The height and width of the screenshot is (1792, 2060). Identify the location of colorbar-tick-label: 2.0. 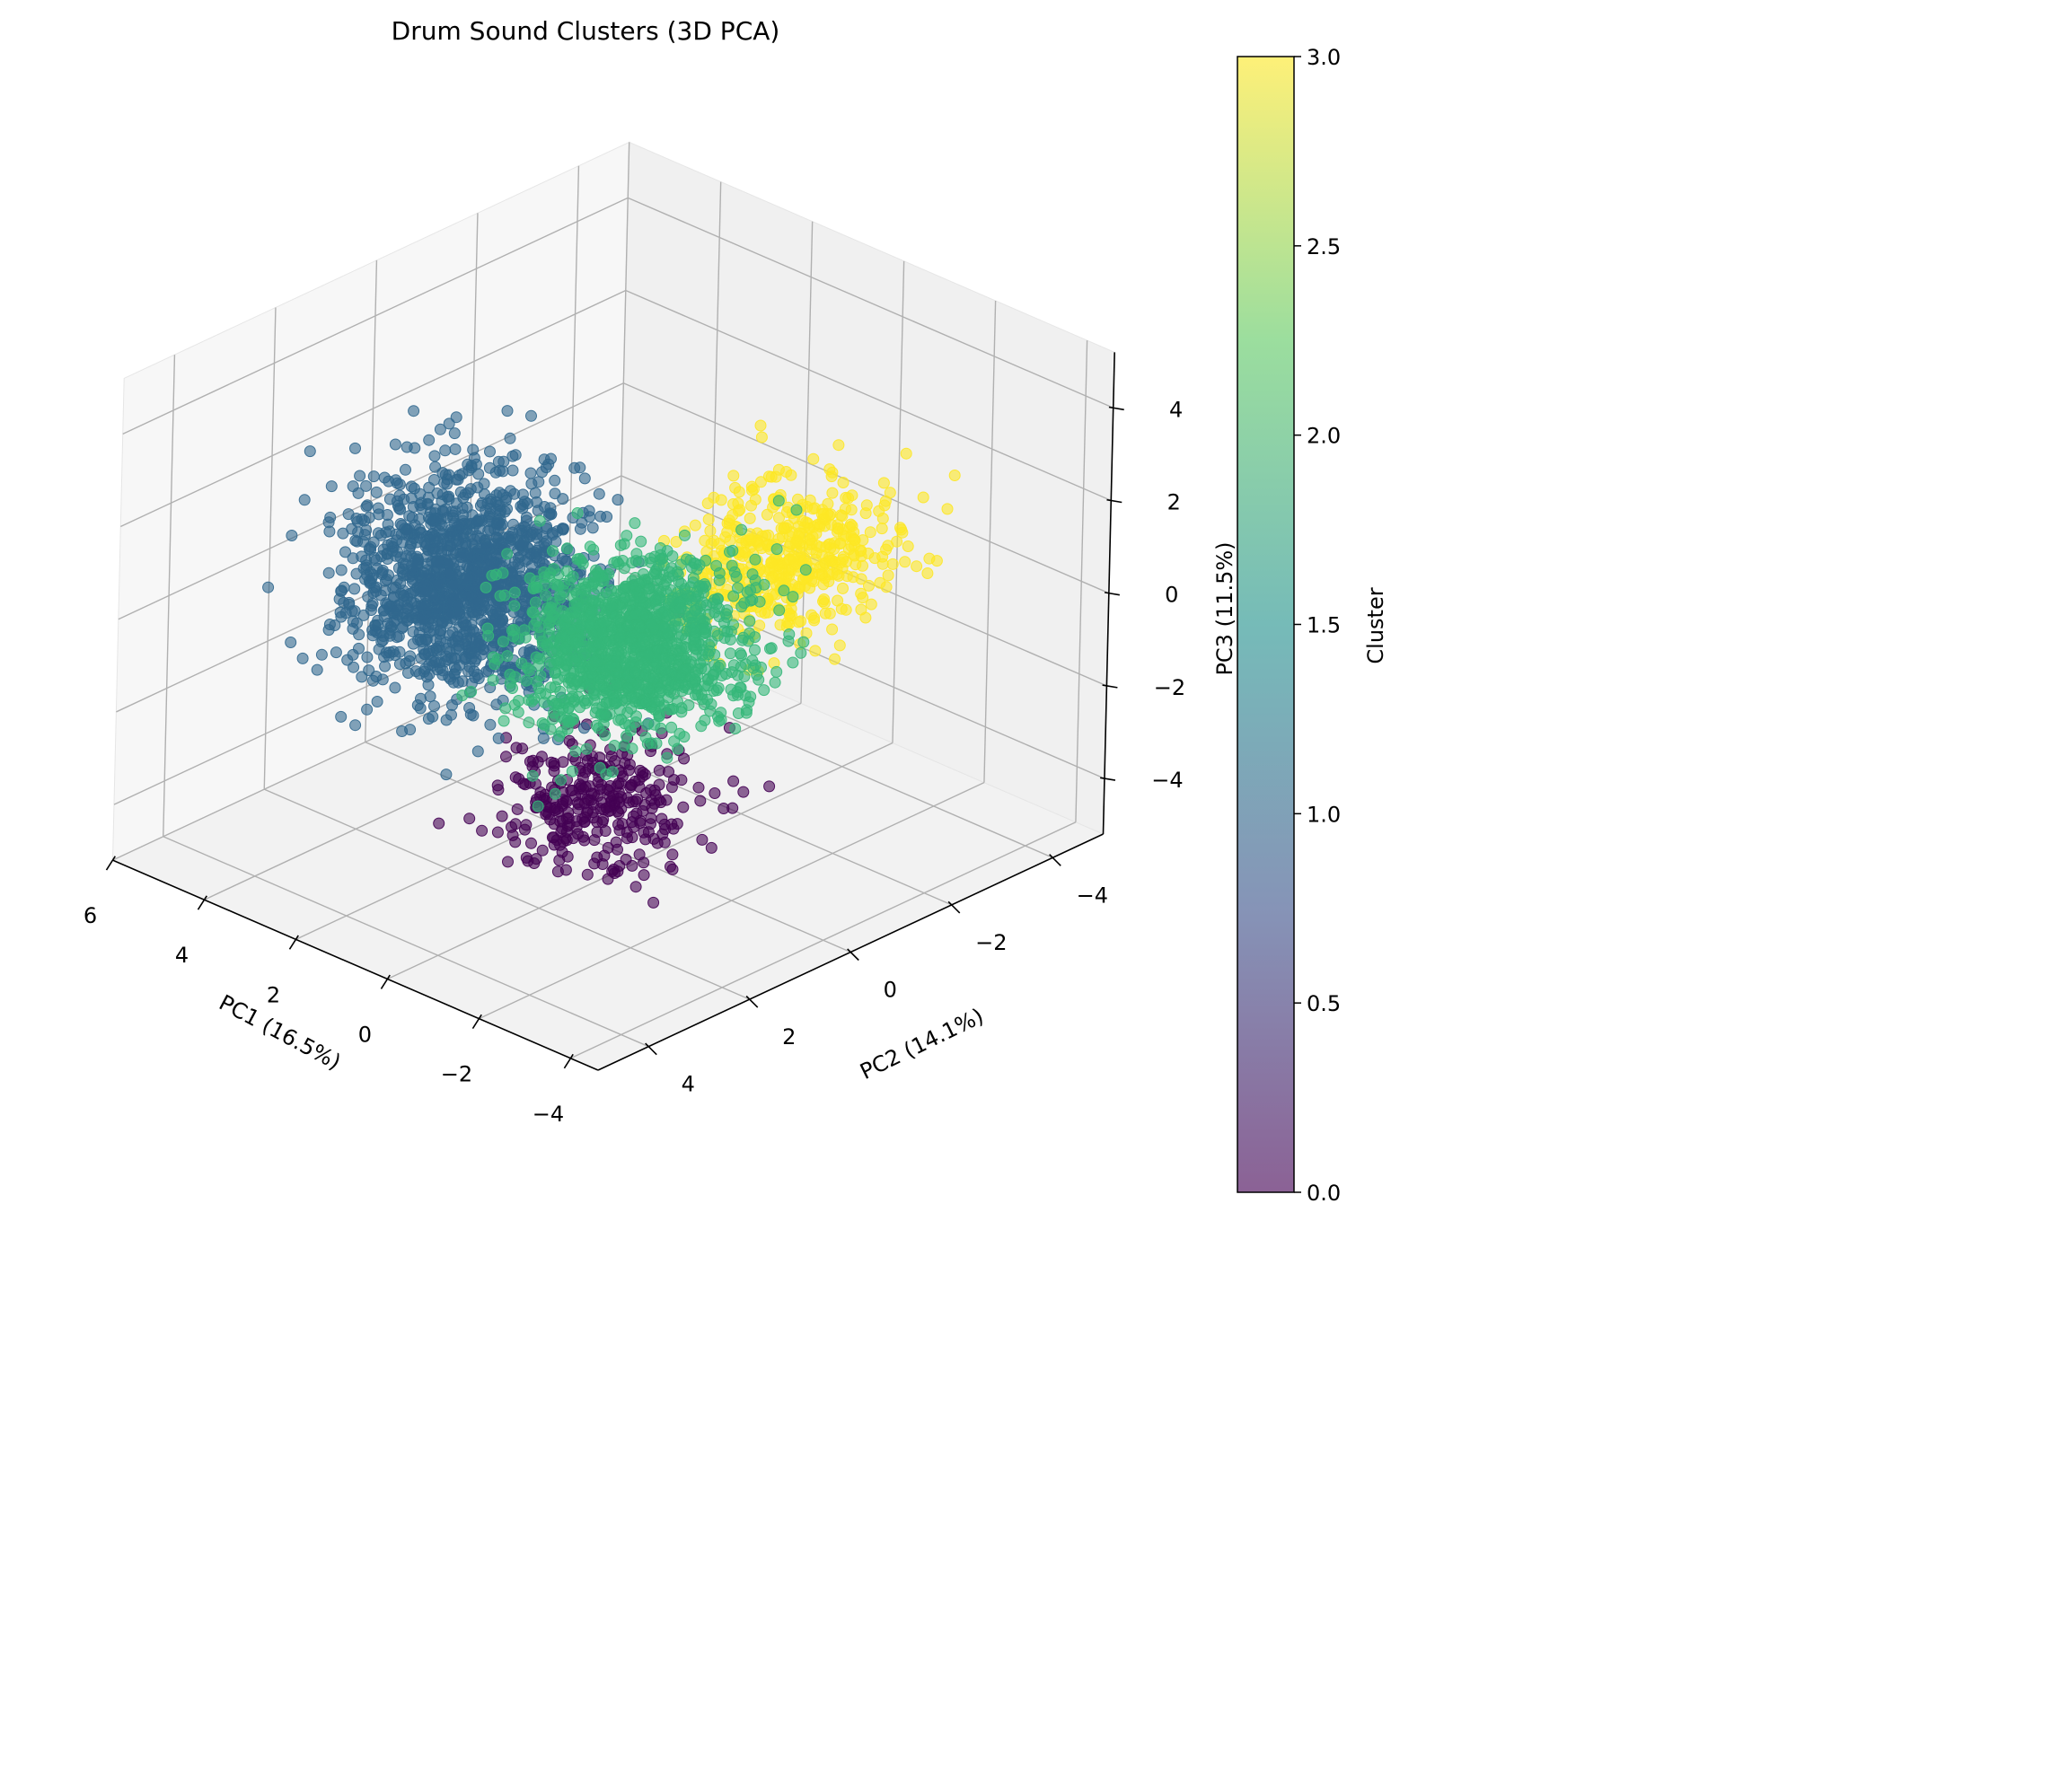
(1324, 437).